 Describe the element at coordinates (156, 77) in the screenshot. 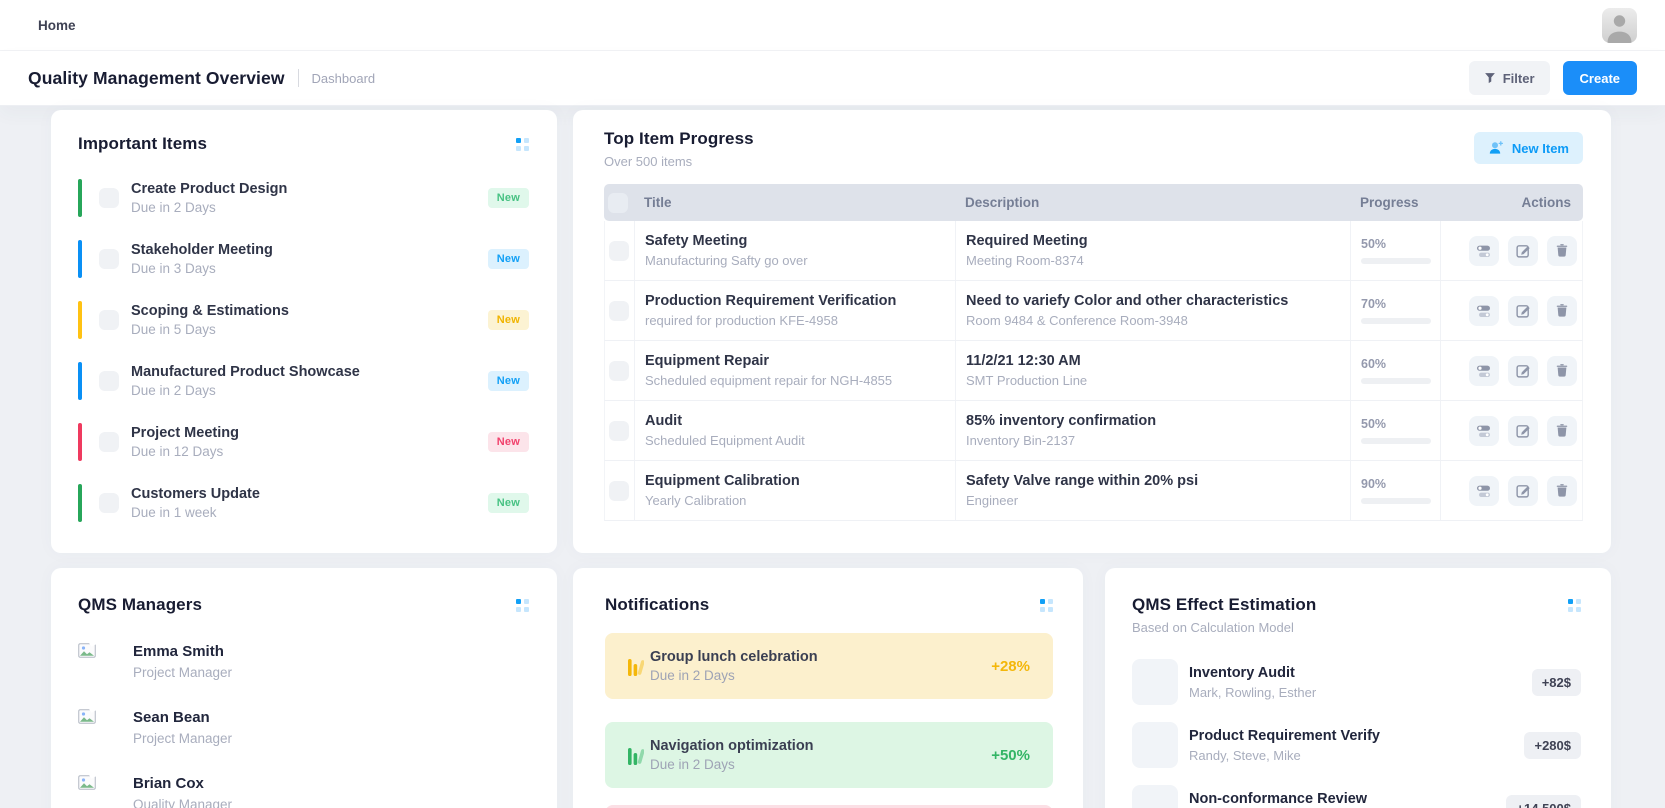

I see `page-title: Quality Management Overview` at that location.